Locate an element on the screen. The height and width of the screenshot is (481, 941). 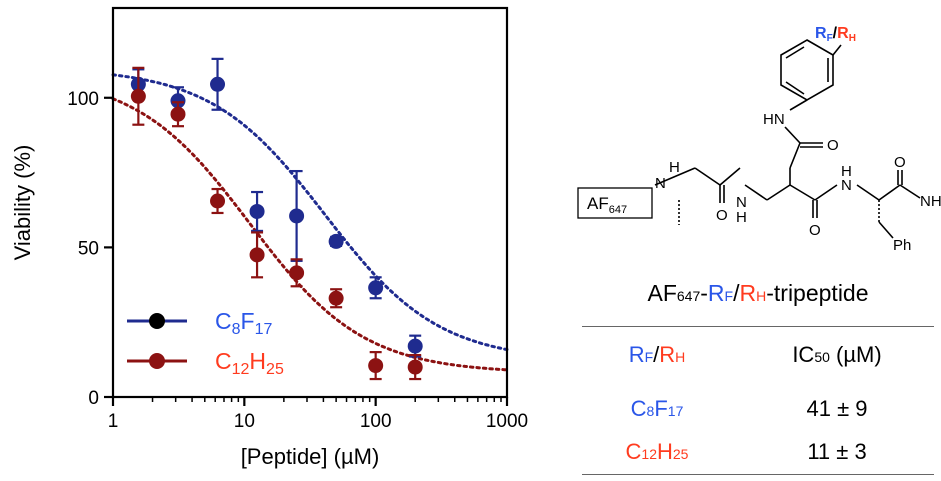
atom-o-mid: O is located at coordinates (815, 230).